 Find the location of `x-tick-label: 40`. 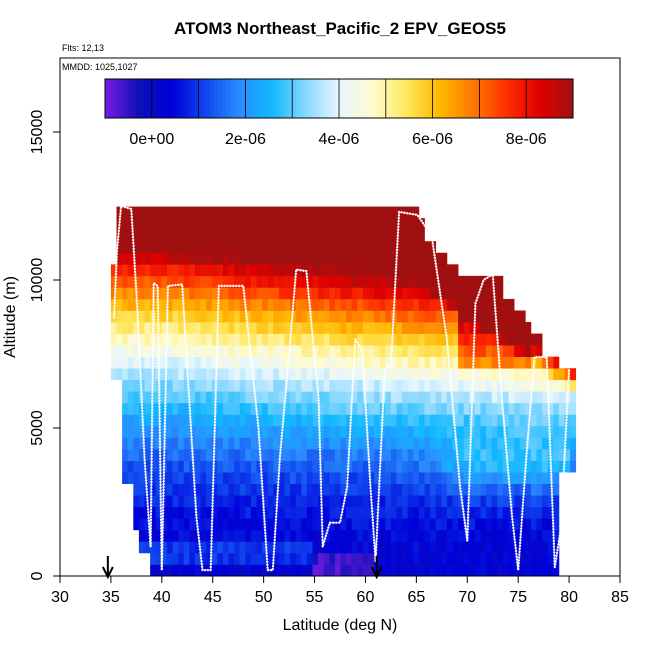

x-tick-label: 40 is located at coordinates (162, 597).